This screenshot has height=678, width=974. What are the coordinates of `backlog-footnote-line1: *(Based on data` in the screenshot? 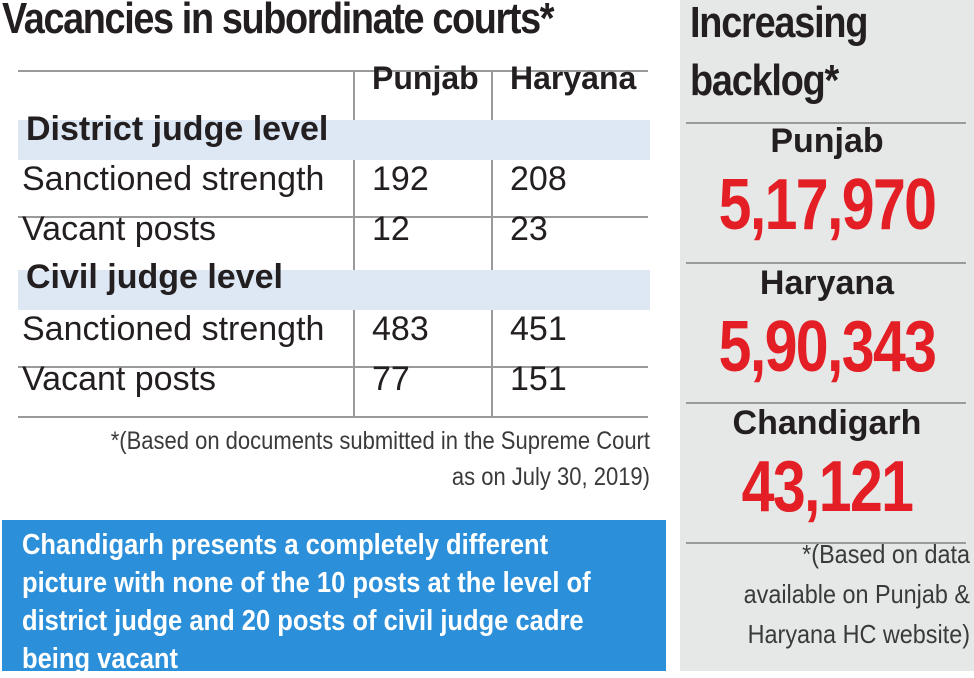 It's located at (886, 554).